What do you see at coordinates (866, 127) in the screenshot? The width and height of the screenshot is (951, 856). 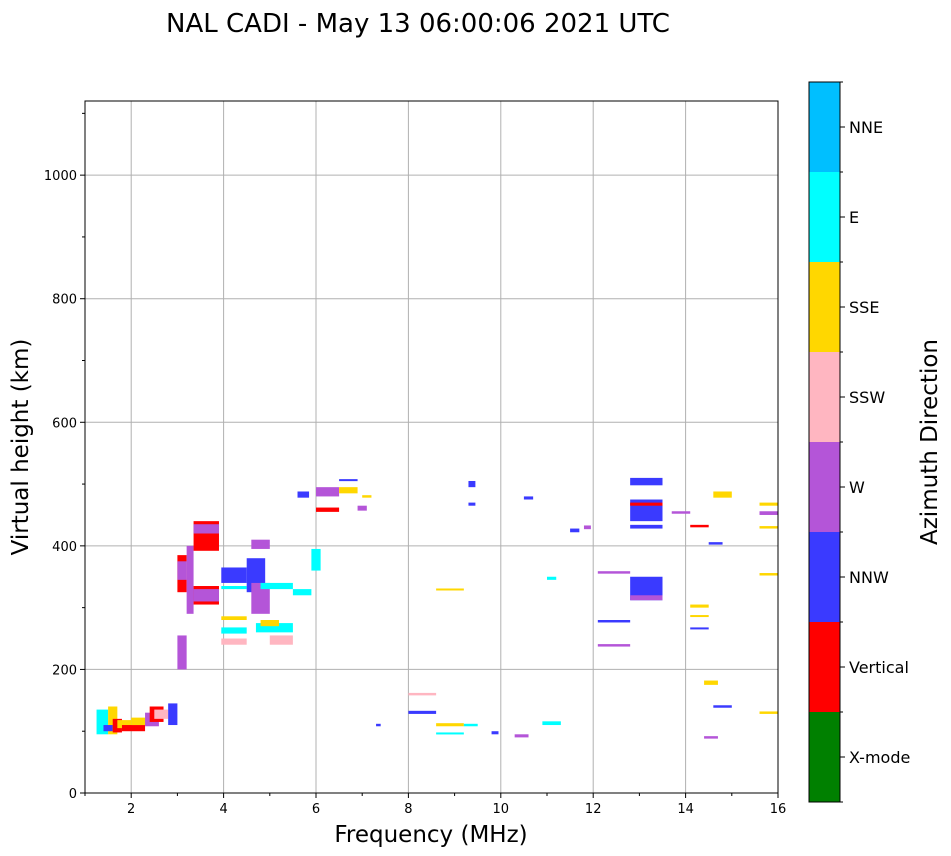 I see `colorbar-tick-label: NNE` at bounding box center [866, 127].